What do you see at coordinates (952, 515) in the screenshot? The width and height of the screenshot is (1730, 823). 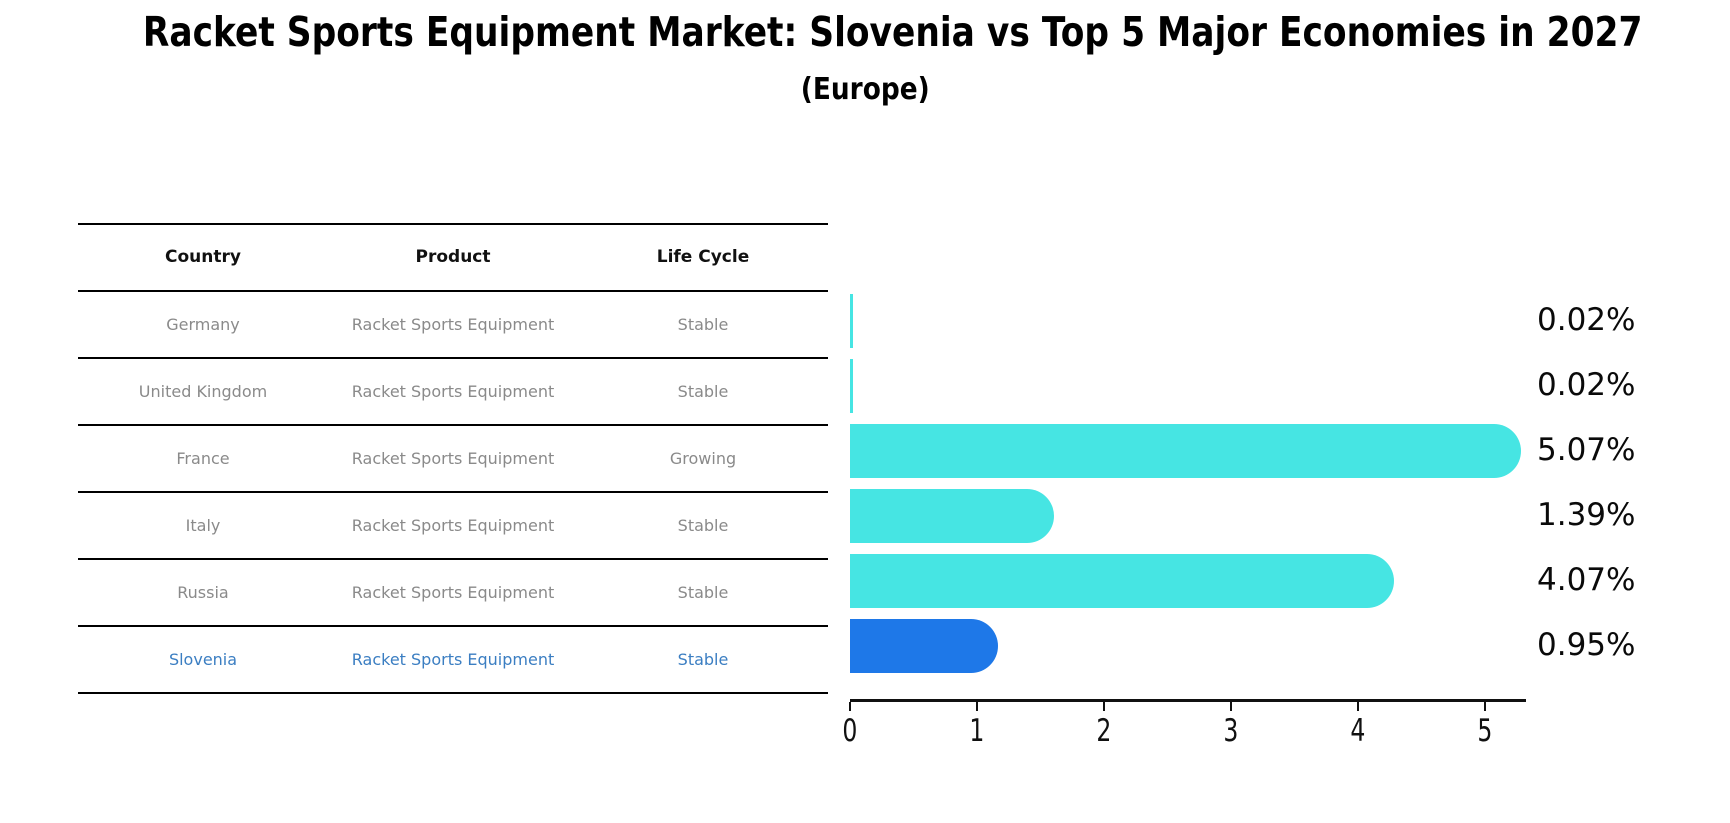 I see `bar-italy` at bounding box center [952, 515].